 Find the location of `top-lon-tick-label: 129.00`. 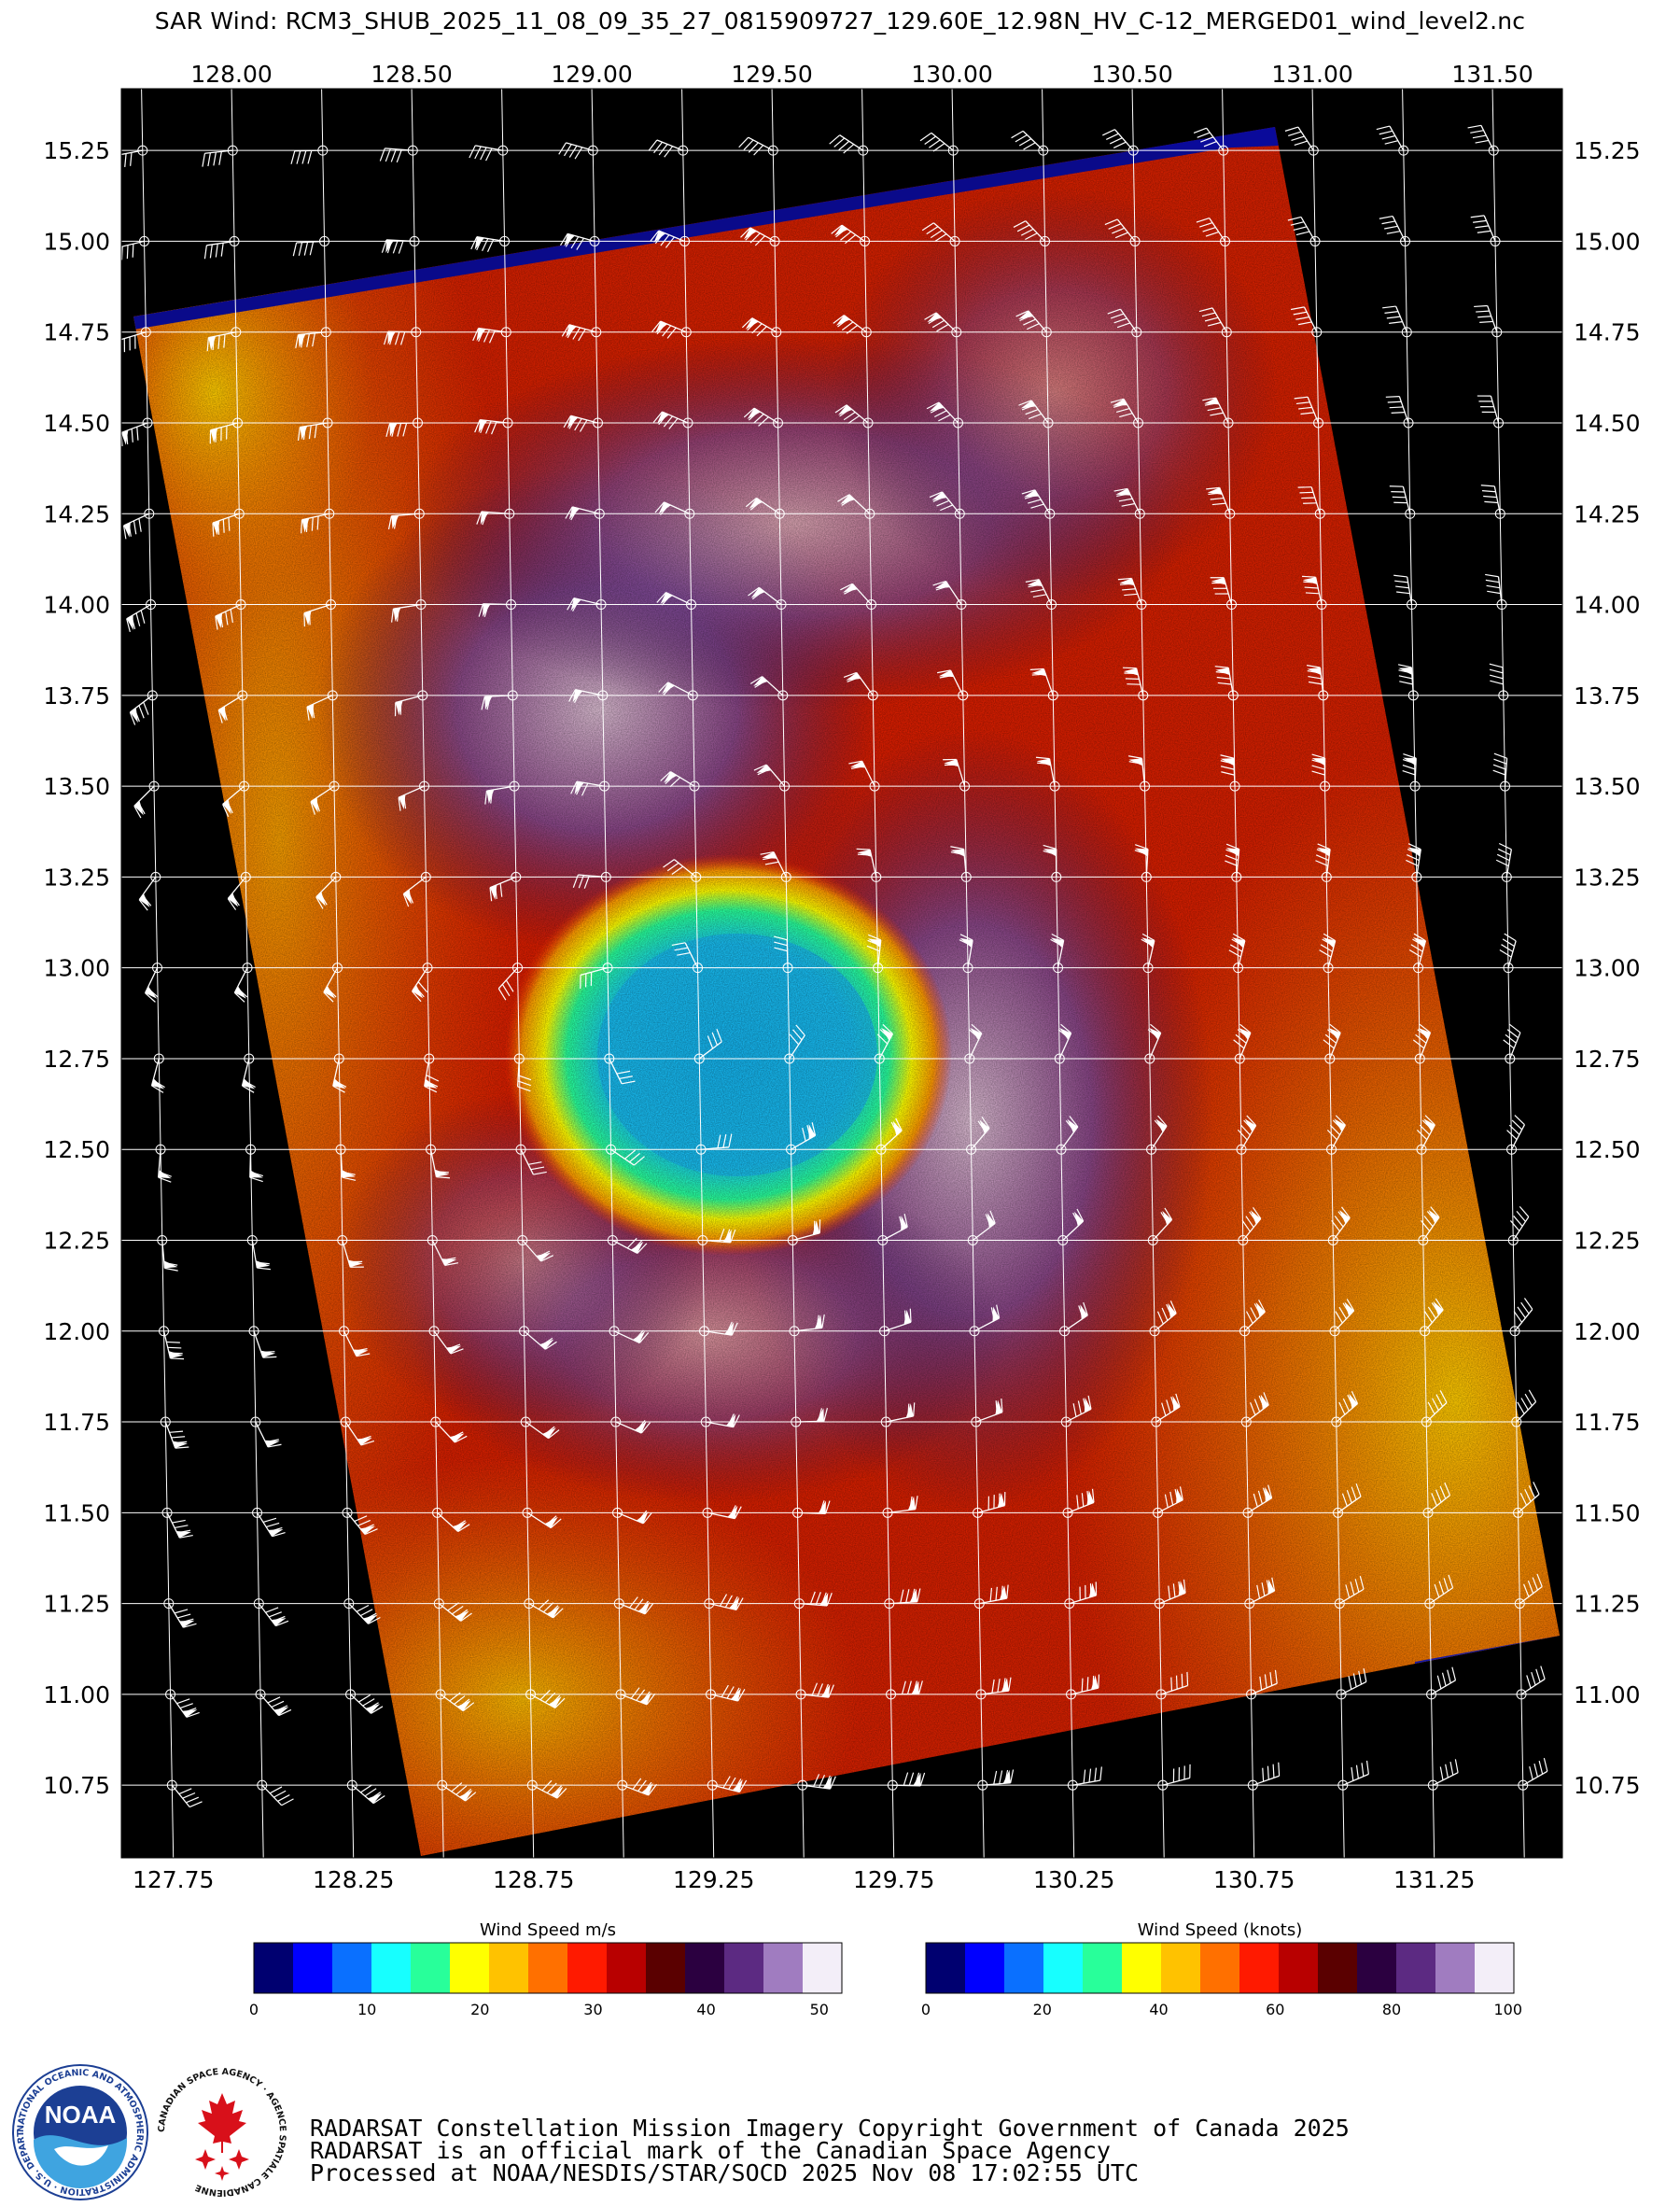

top-lon-tick-label: 129.00 is located at coordinates (591, 74).